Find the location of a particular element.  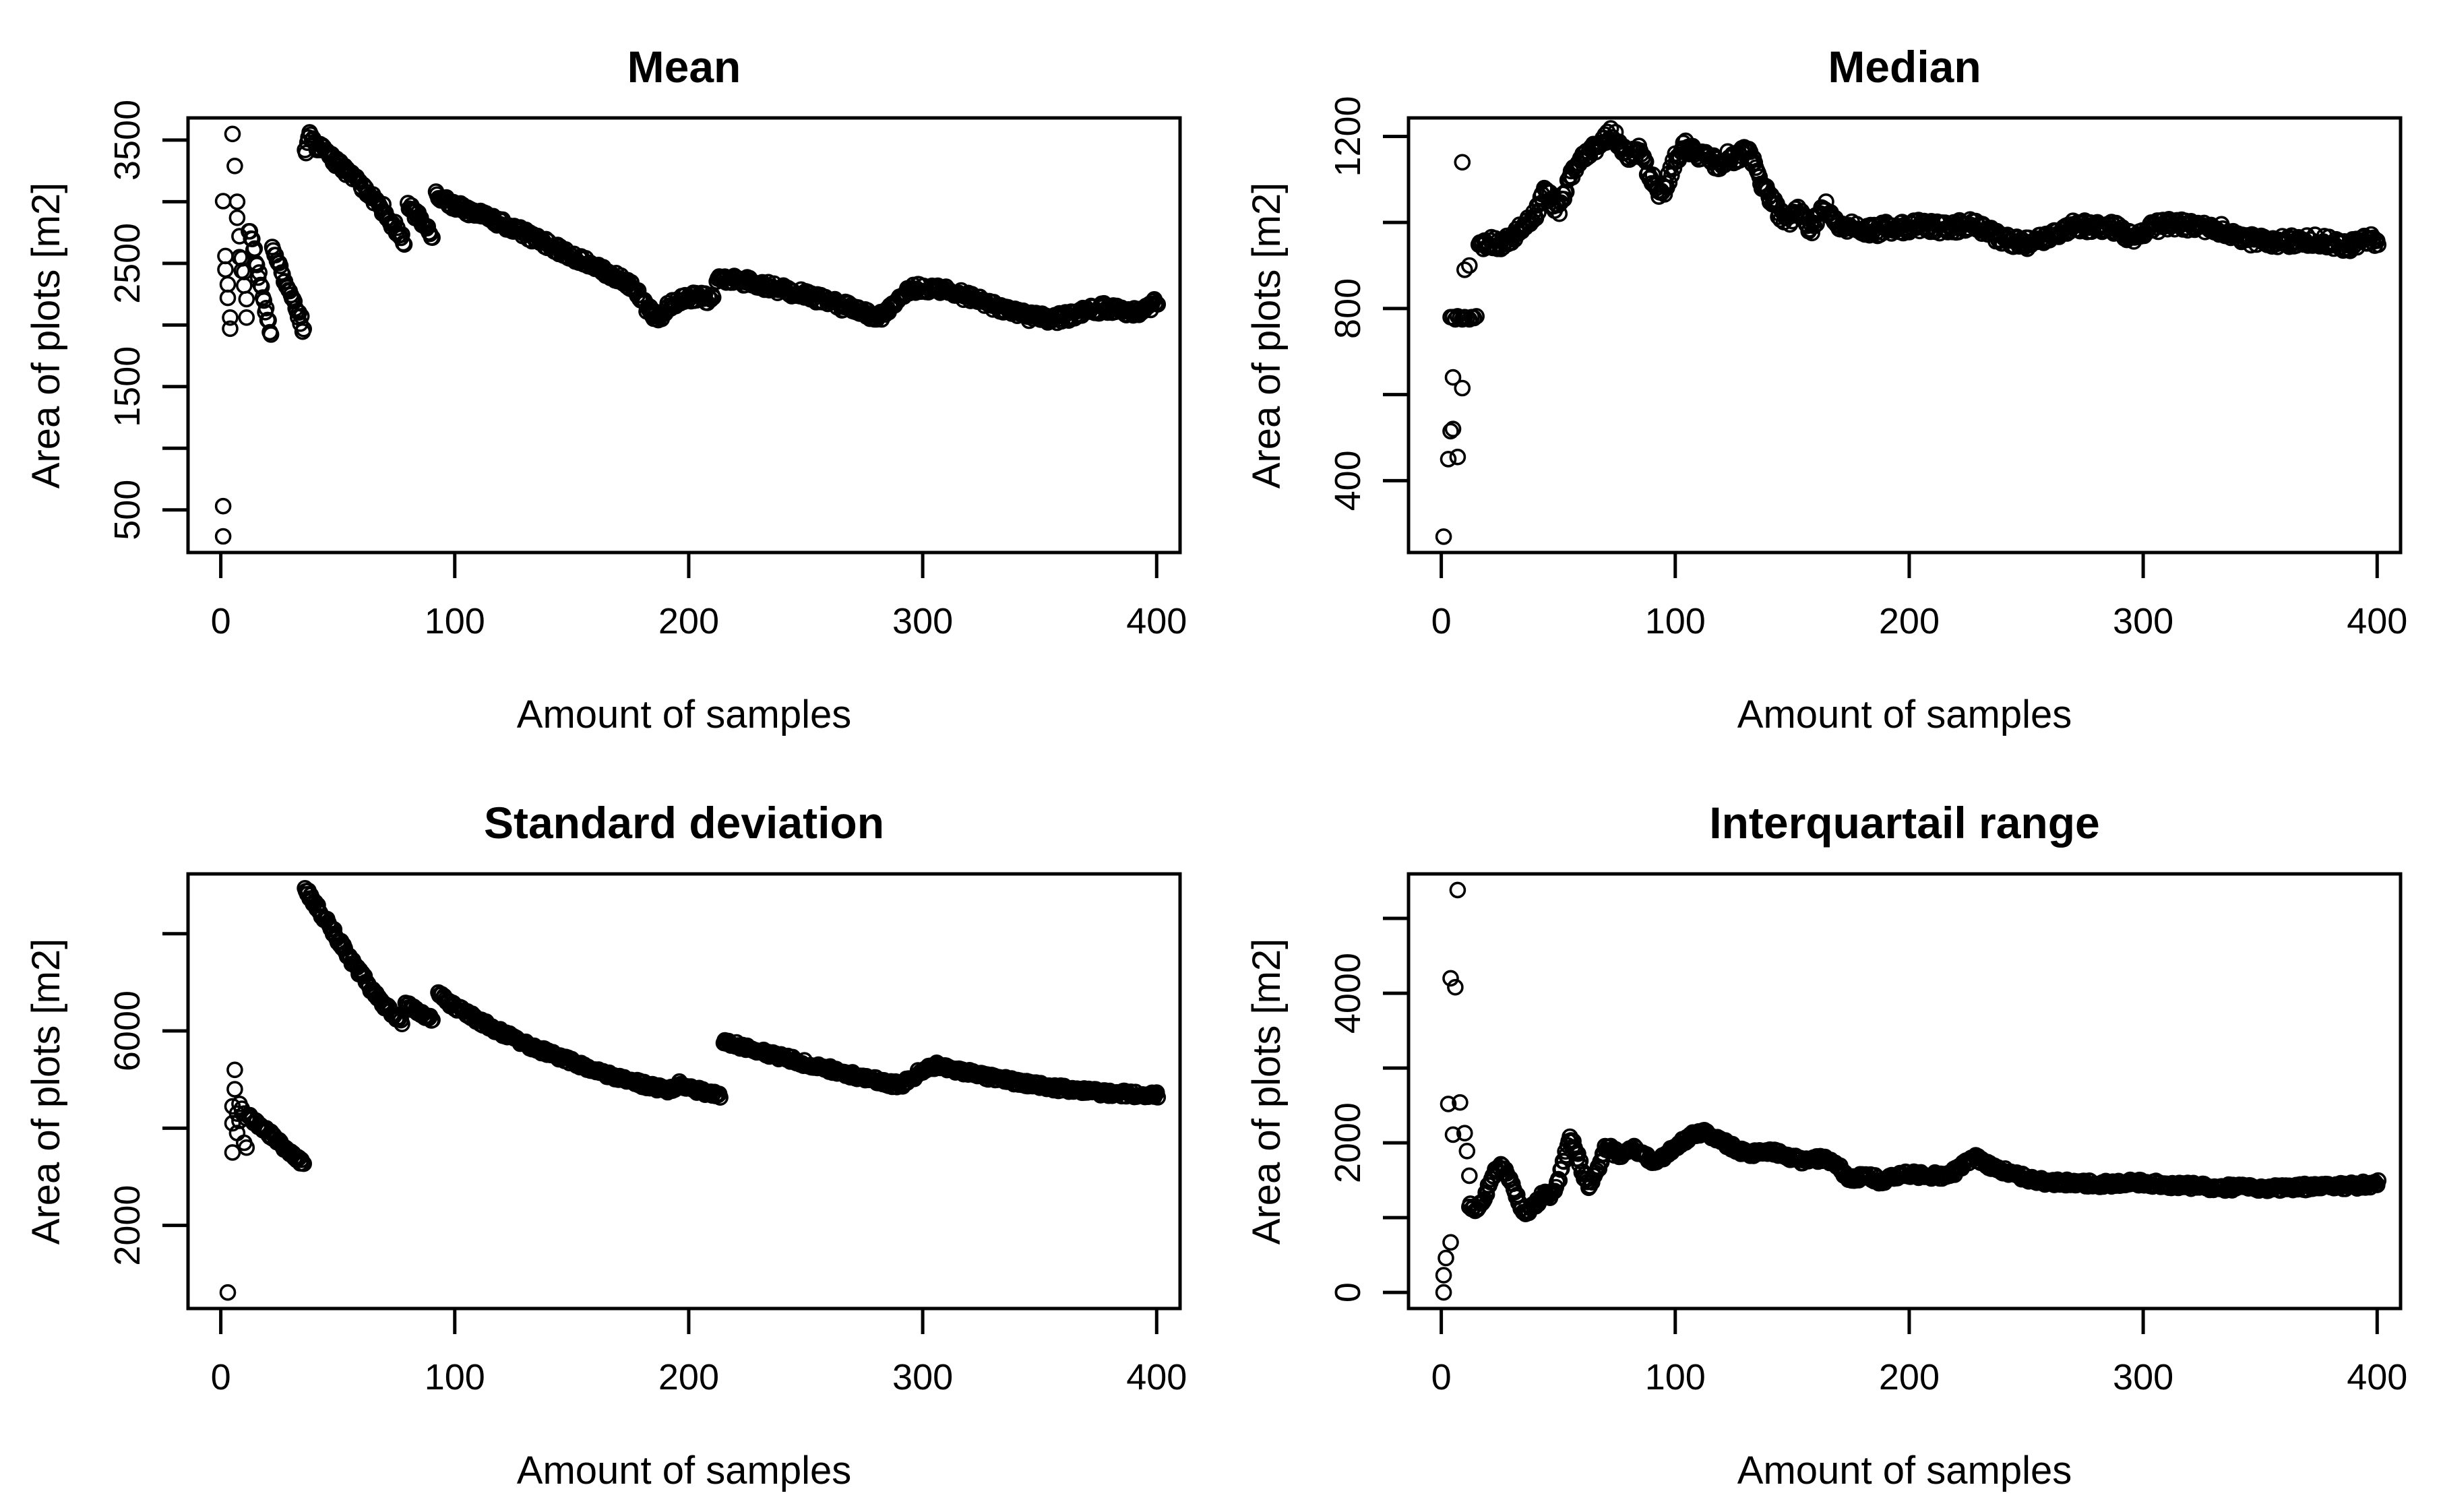

chart-title: Mean is located at coordinates (684, 67).